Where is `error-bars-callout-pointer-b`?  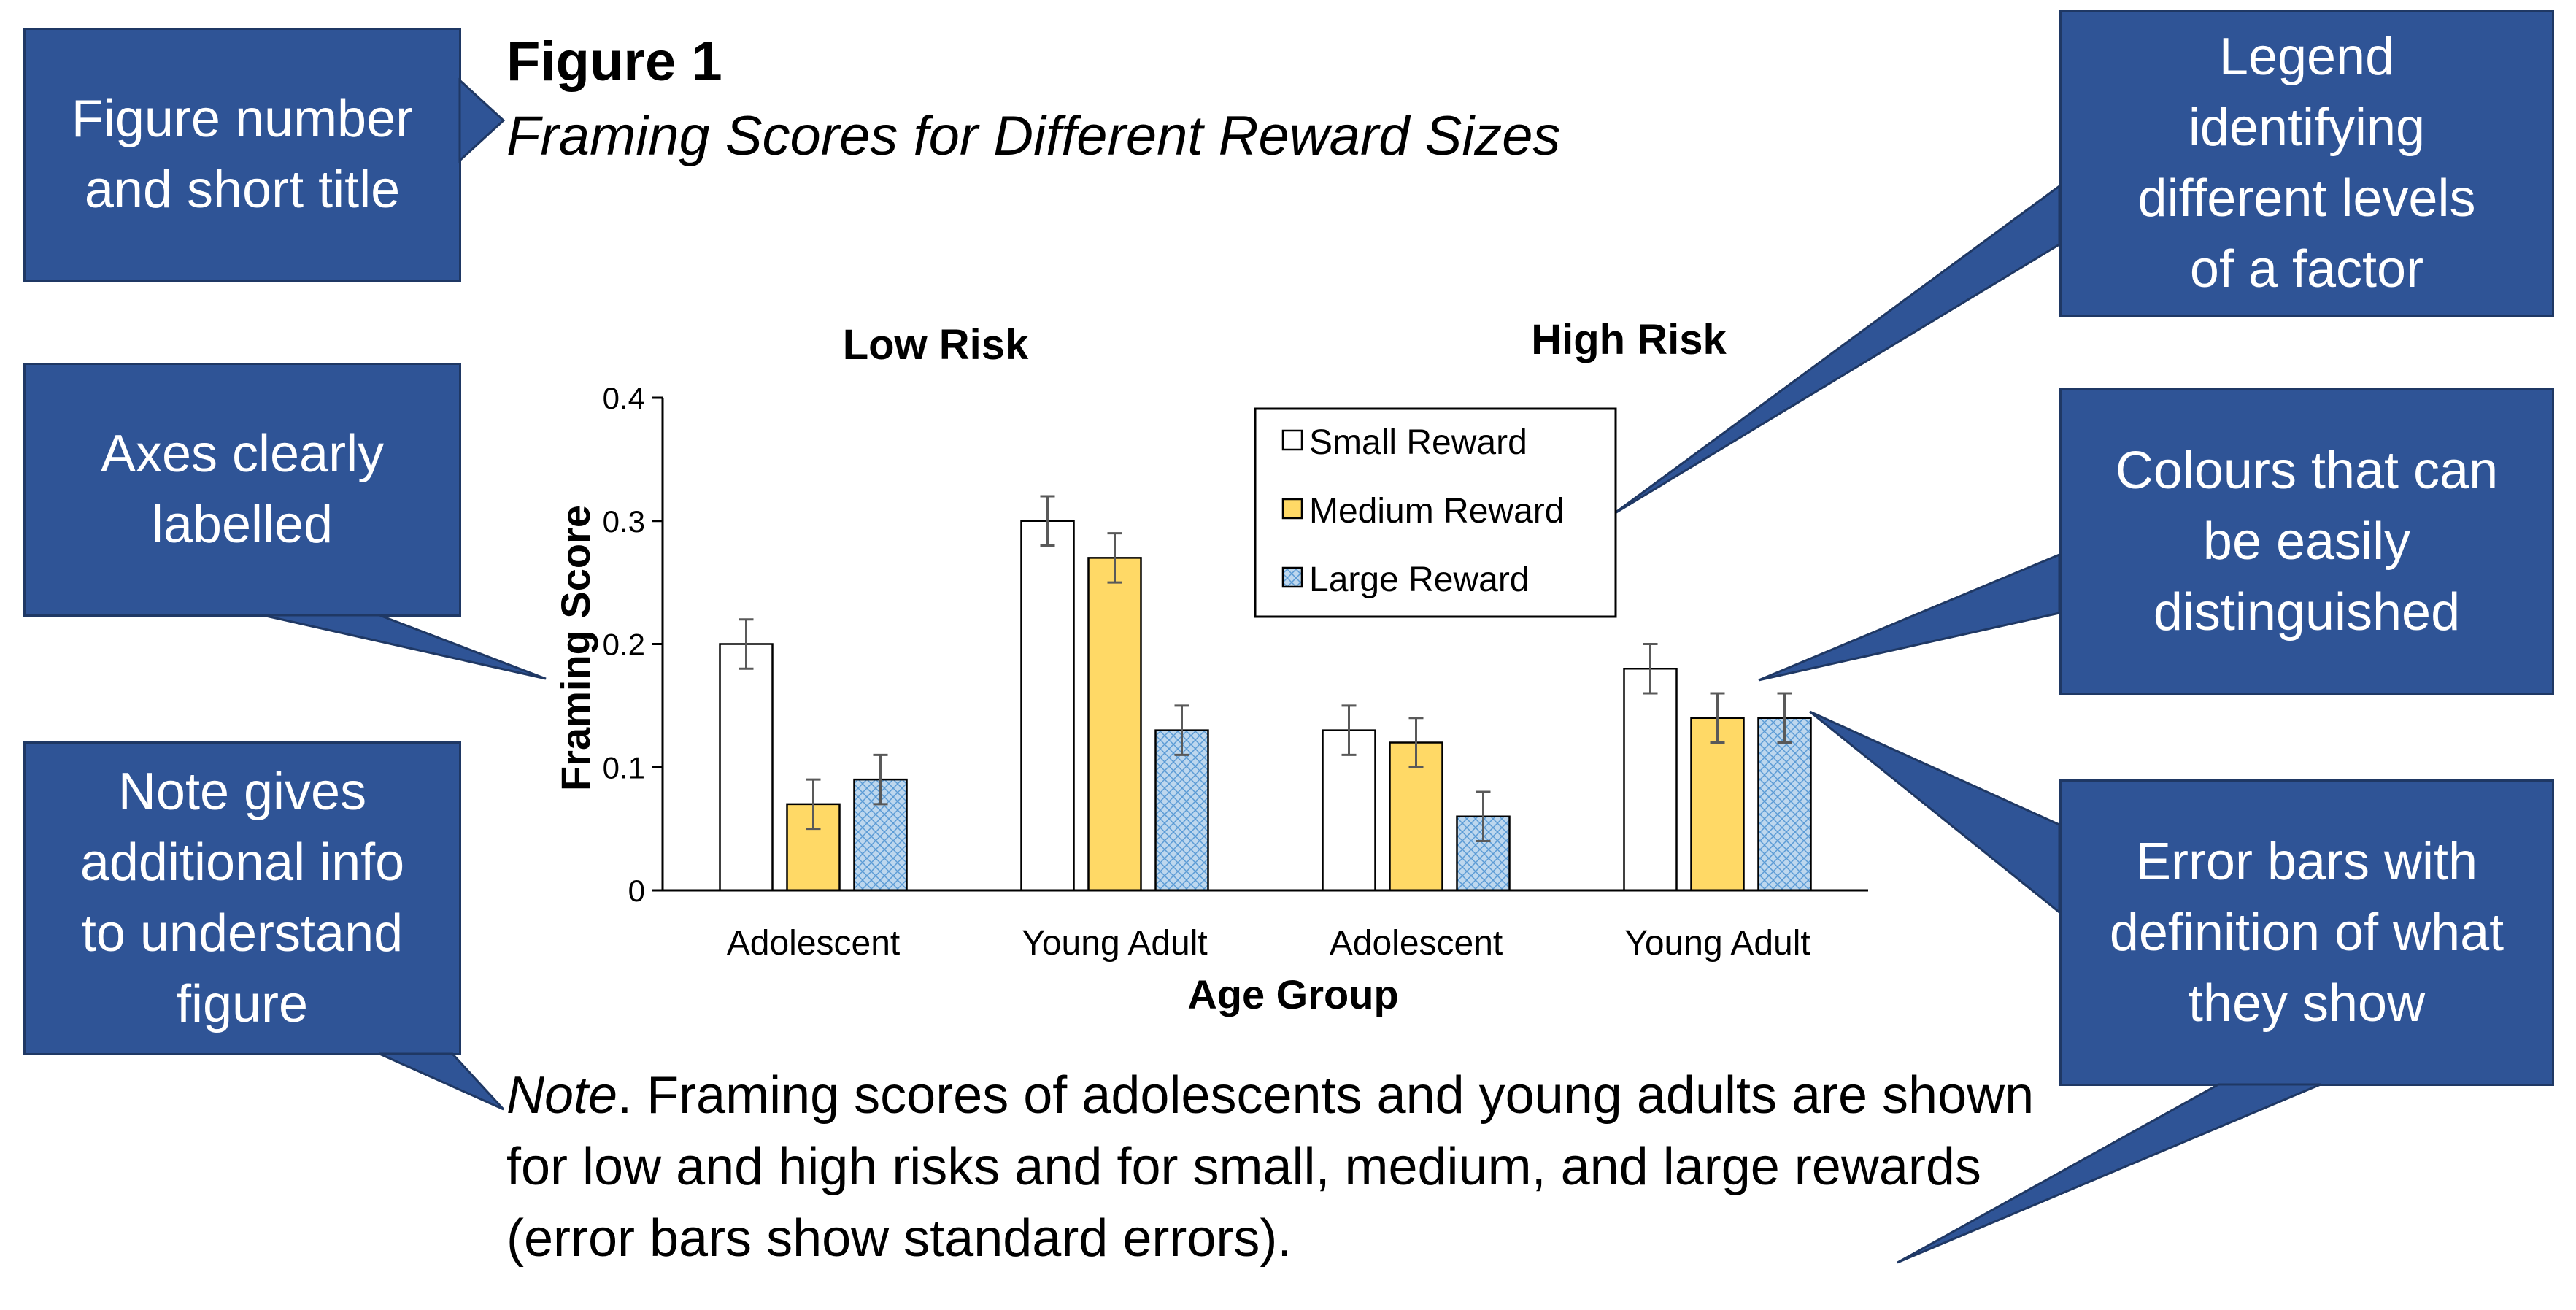
error-bars-callout-pointer-b is located at coordinates (2109, 1173).